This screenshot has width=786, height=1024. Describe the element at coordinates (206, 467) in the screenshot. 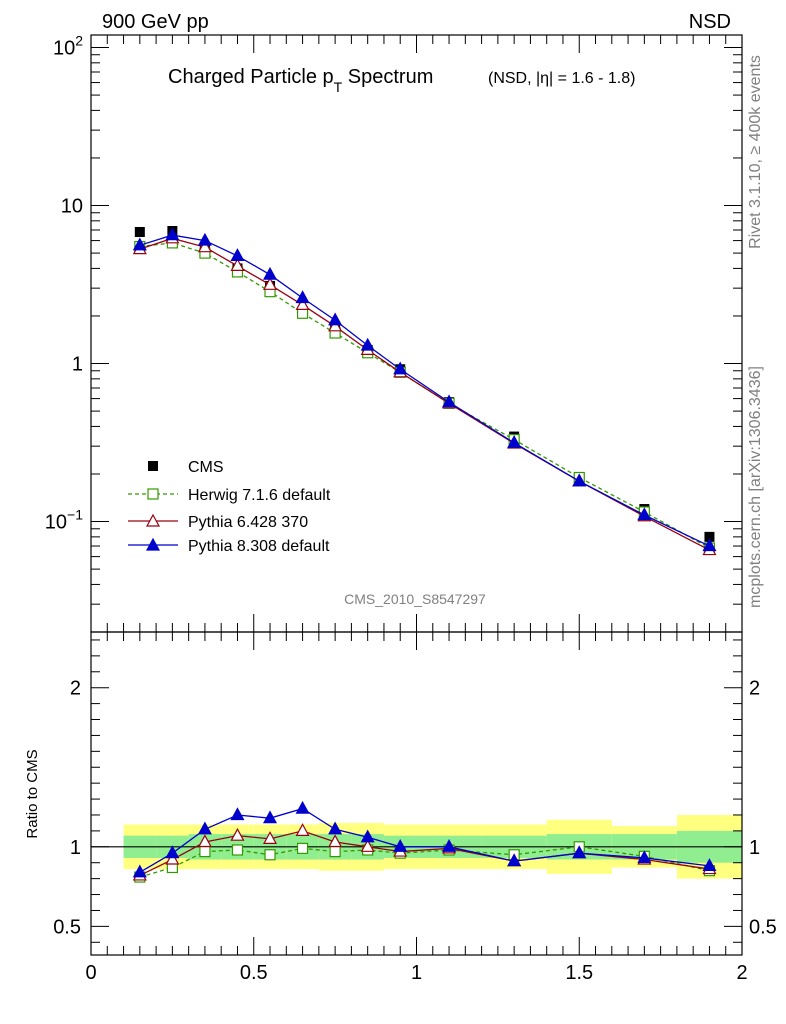

I see `legend-label-cms: CMS` at that location.